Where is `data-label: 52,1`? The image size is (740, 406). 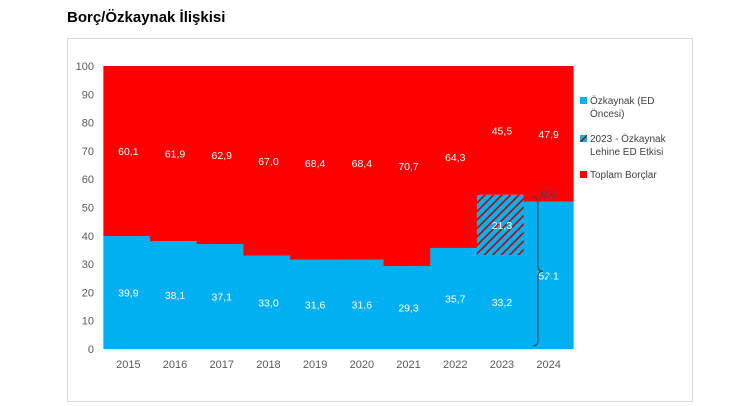 data-label: 52,1 is located at coordinates (548, 276).